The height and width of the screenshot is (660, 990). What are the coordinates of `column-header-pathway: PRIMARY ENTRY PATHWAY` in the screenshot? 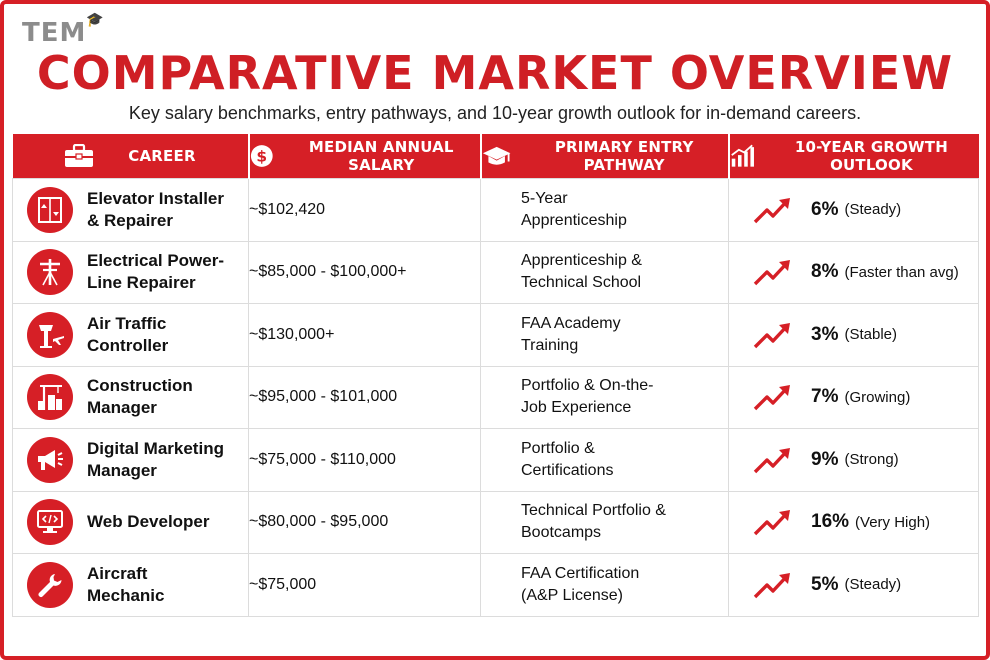 It's located at (605, 156).